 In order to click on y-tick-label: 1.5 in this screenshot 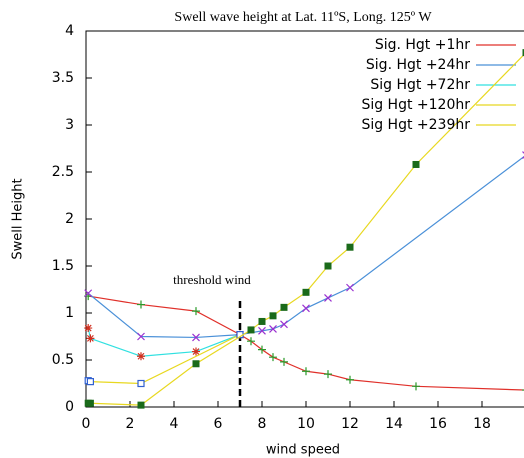, I will do `click(63, 266)`.